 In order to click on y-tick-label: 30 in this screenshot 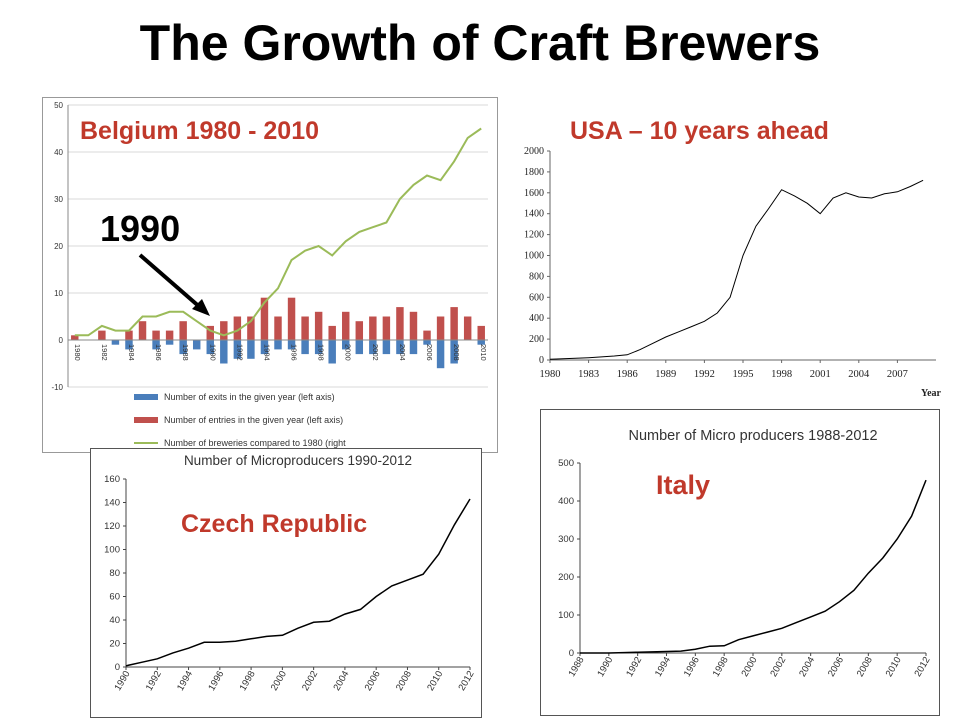, I will do `click(58, 199)`.